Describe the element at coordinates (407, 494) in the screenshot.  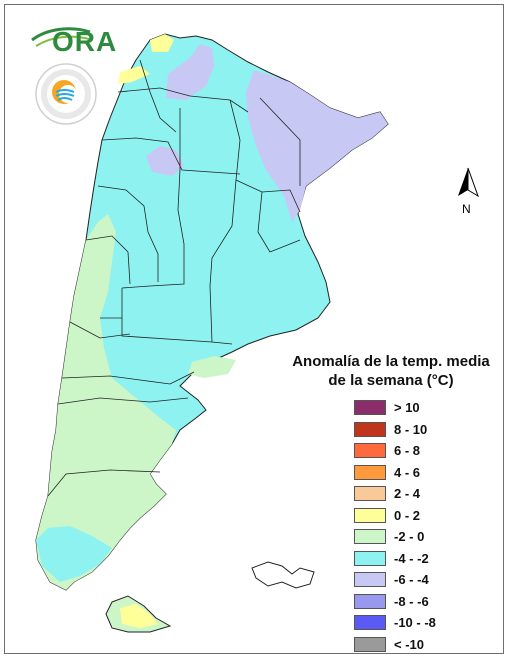
I see `legend-label: 2 - 4` at that location.